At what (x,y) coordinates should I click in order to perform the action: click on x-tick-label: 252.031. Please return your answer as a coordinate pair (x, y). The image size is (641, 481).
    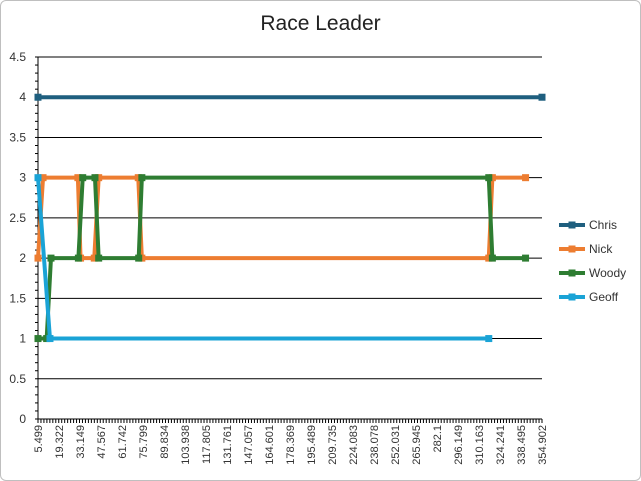
    Looking at the image, I should click on (396, 445).